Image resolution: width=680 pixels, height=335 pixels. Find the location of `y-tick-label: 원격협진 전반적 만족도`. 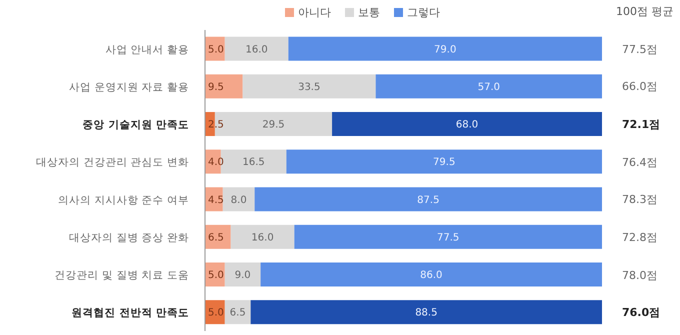

y-tick-label: 원격협진 전반적 만족도 is located at coordinates (130, 313).